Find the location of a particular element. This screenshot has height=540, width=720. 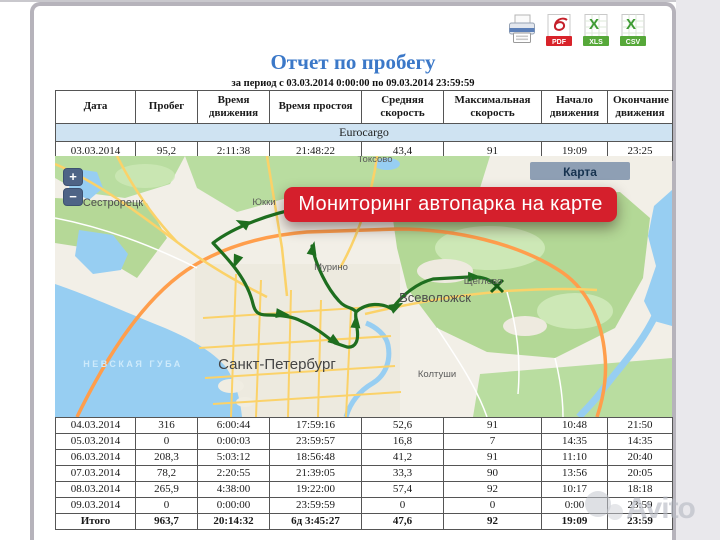

export-csv-button: X CSV is located at coordinates (633, 31).